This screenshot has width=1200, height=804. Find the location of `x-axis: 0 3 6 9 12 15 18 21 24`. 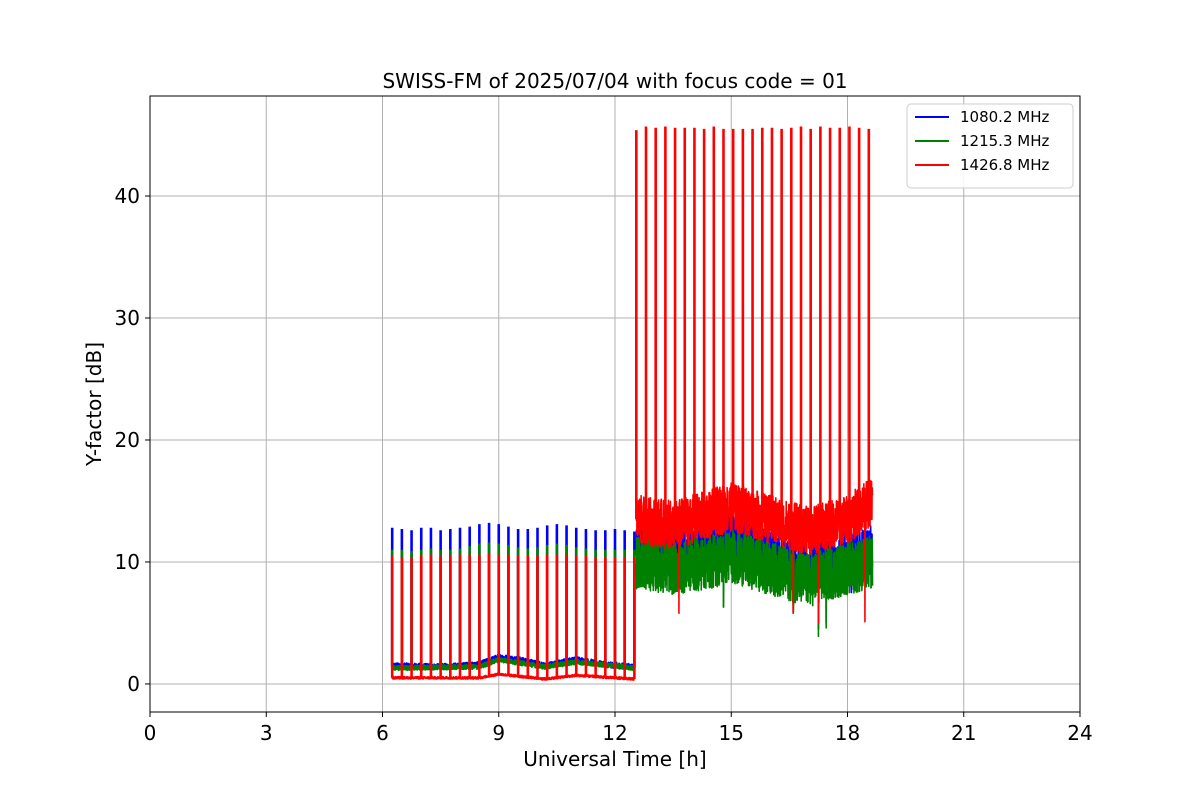

x-axis: 0 3 6 9 12 15 18 21 24 is located at coordinates (618, 728).